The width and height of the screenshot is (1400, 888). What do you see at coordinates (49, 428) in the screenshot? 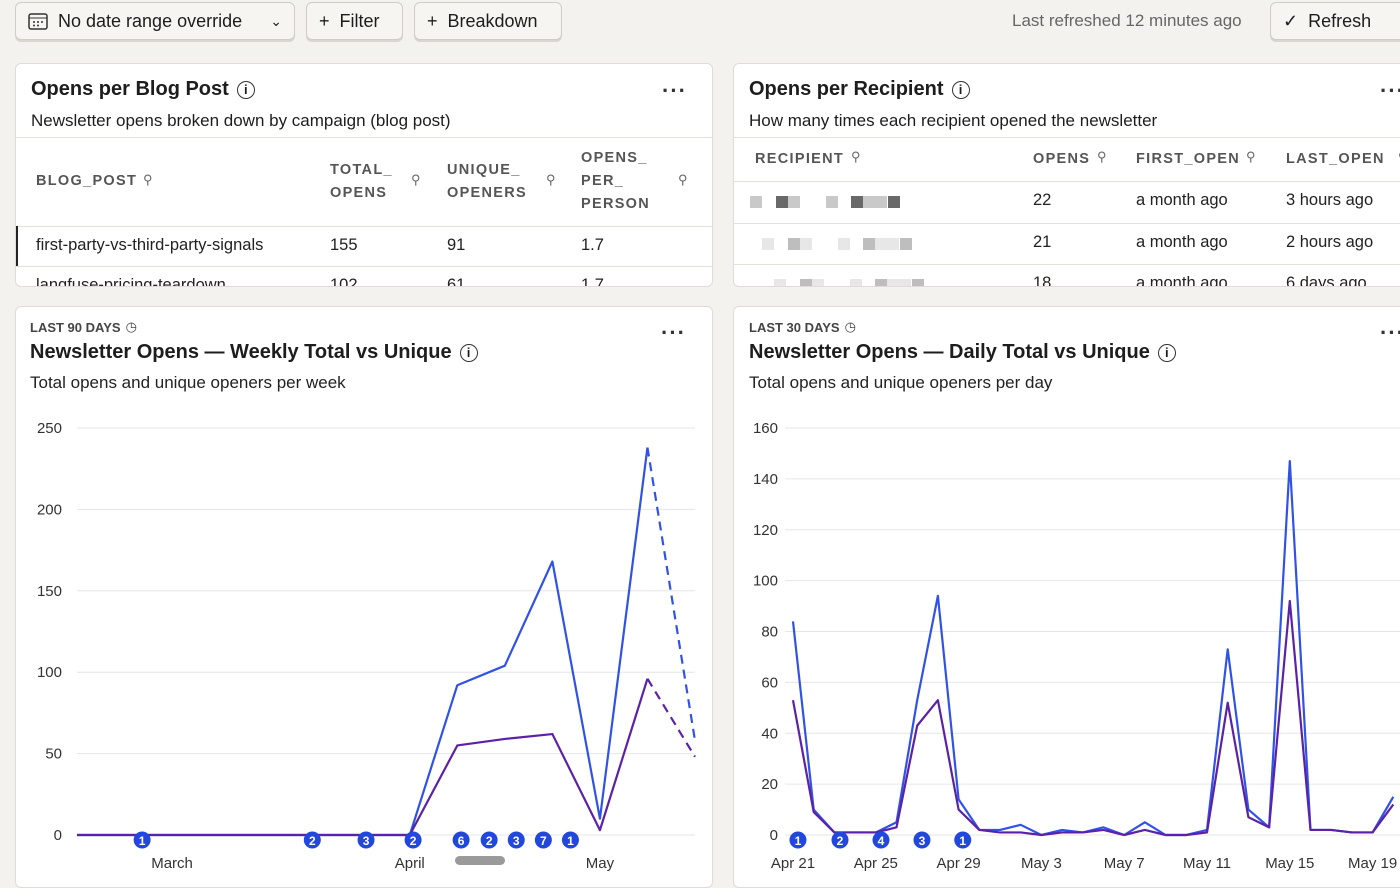
I see `y-tick-label: 250` at bounding box center [49, 428].